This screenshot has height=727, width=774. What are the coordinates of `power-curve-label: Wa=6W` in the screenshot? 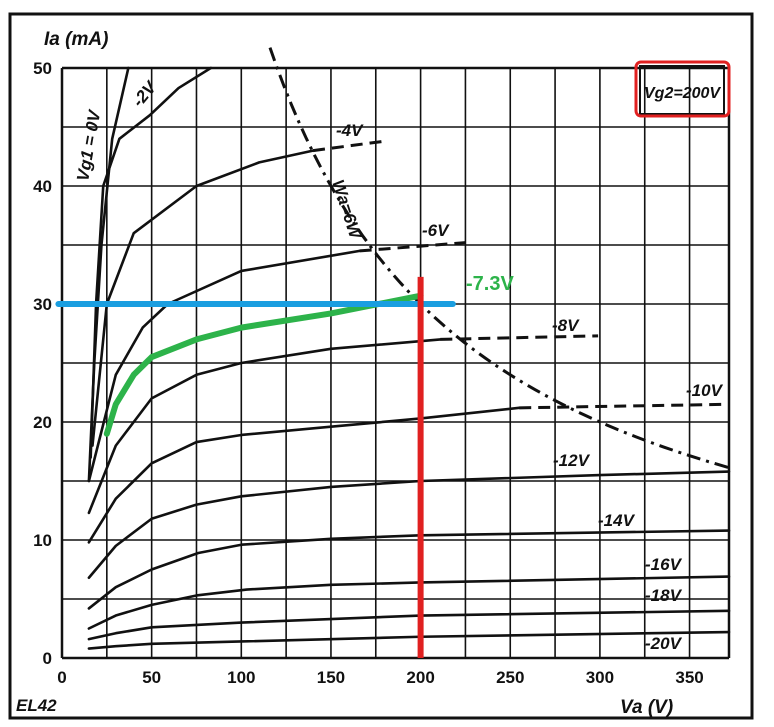 It's located at (346, 209).